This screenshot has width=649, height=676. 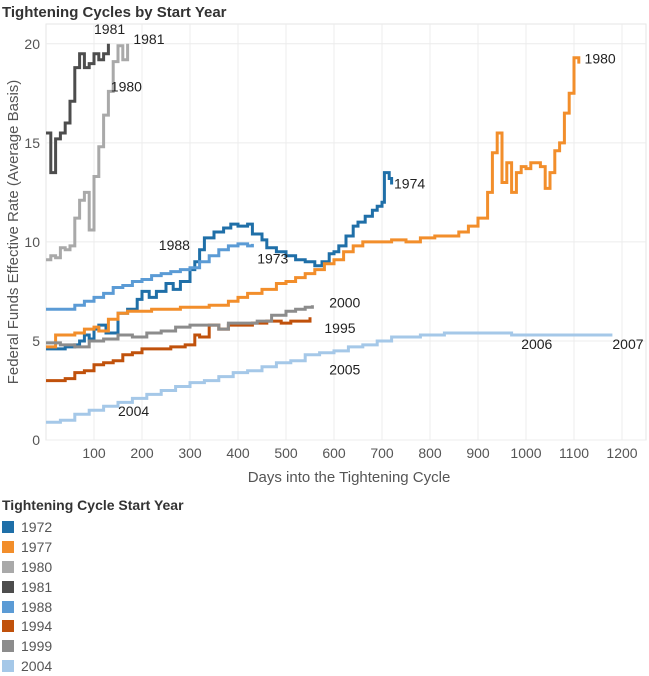 What do you see at coordinates (36, 440) in the screenshot?
I see `y-tick-label: 0` at bounding box center [36, 440].